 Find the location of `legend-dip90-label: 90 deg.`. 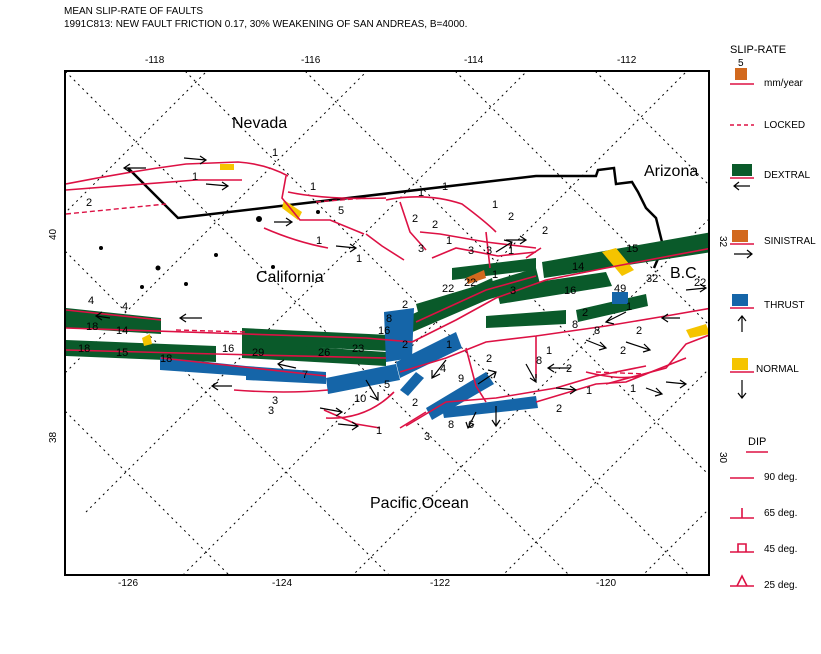

legend-dip90-label: 90 deg. is located at coordinates (781, 477).